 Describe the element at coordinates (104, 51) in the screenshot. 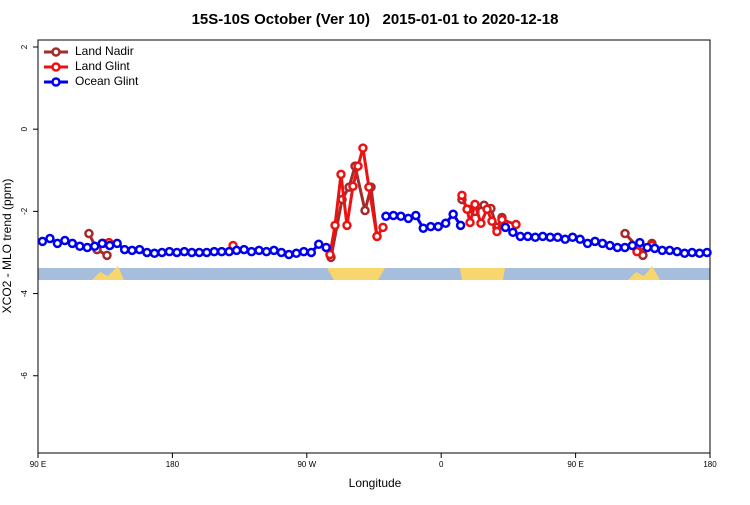

I see `legend-label: Land Nadir` at that location.